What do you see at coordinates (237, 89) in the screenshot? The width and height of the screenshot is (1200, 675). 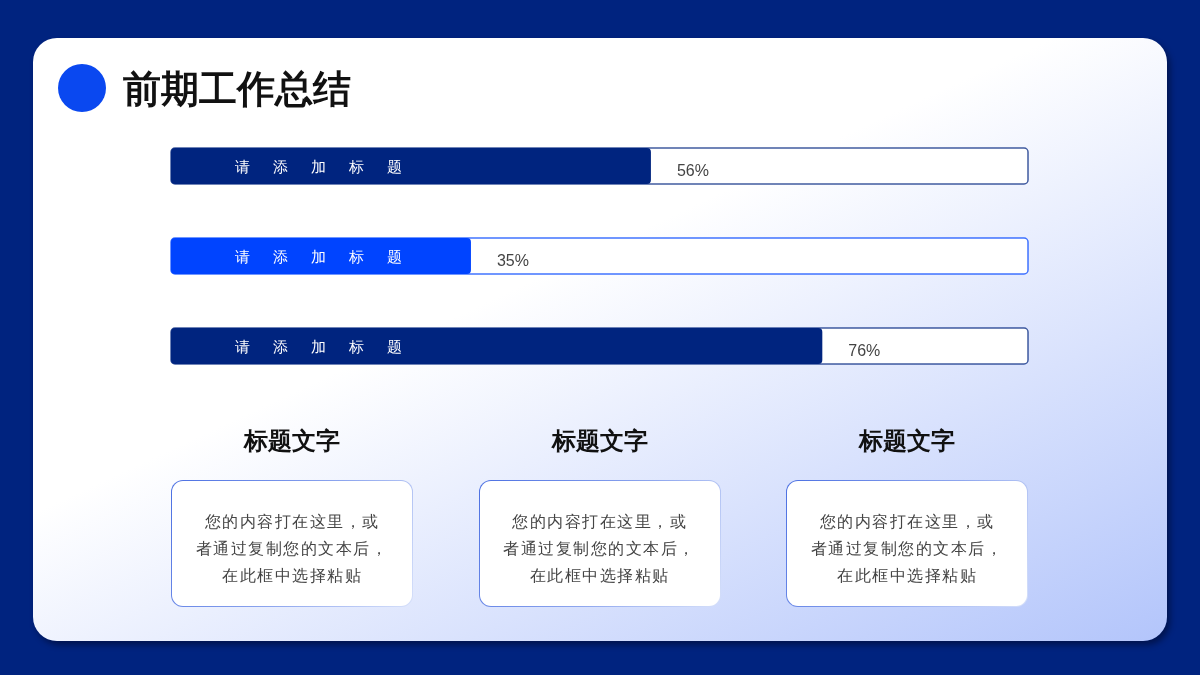 I see `chart-title: 前期工作总结` at bounding box center [237, 89].